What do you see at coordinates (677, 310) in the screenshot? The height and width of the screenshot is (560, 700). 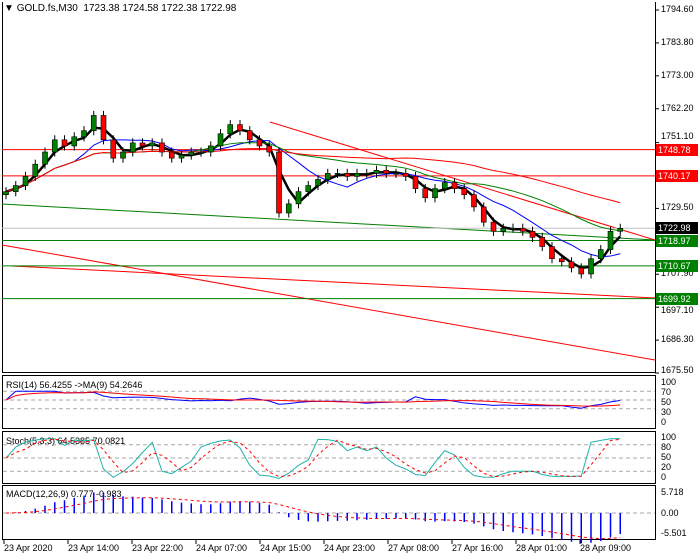 I see `price-tick: 1697.10` at bounding box center [677, 310].